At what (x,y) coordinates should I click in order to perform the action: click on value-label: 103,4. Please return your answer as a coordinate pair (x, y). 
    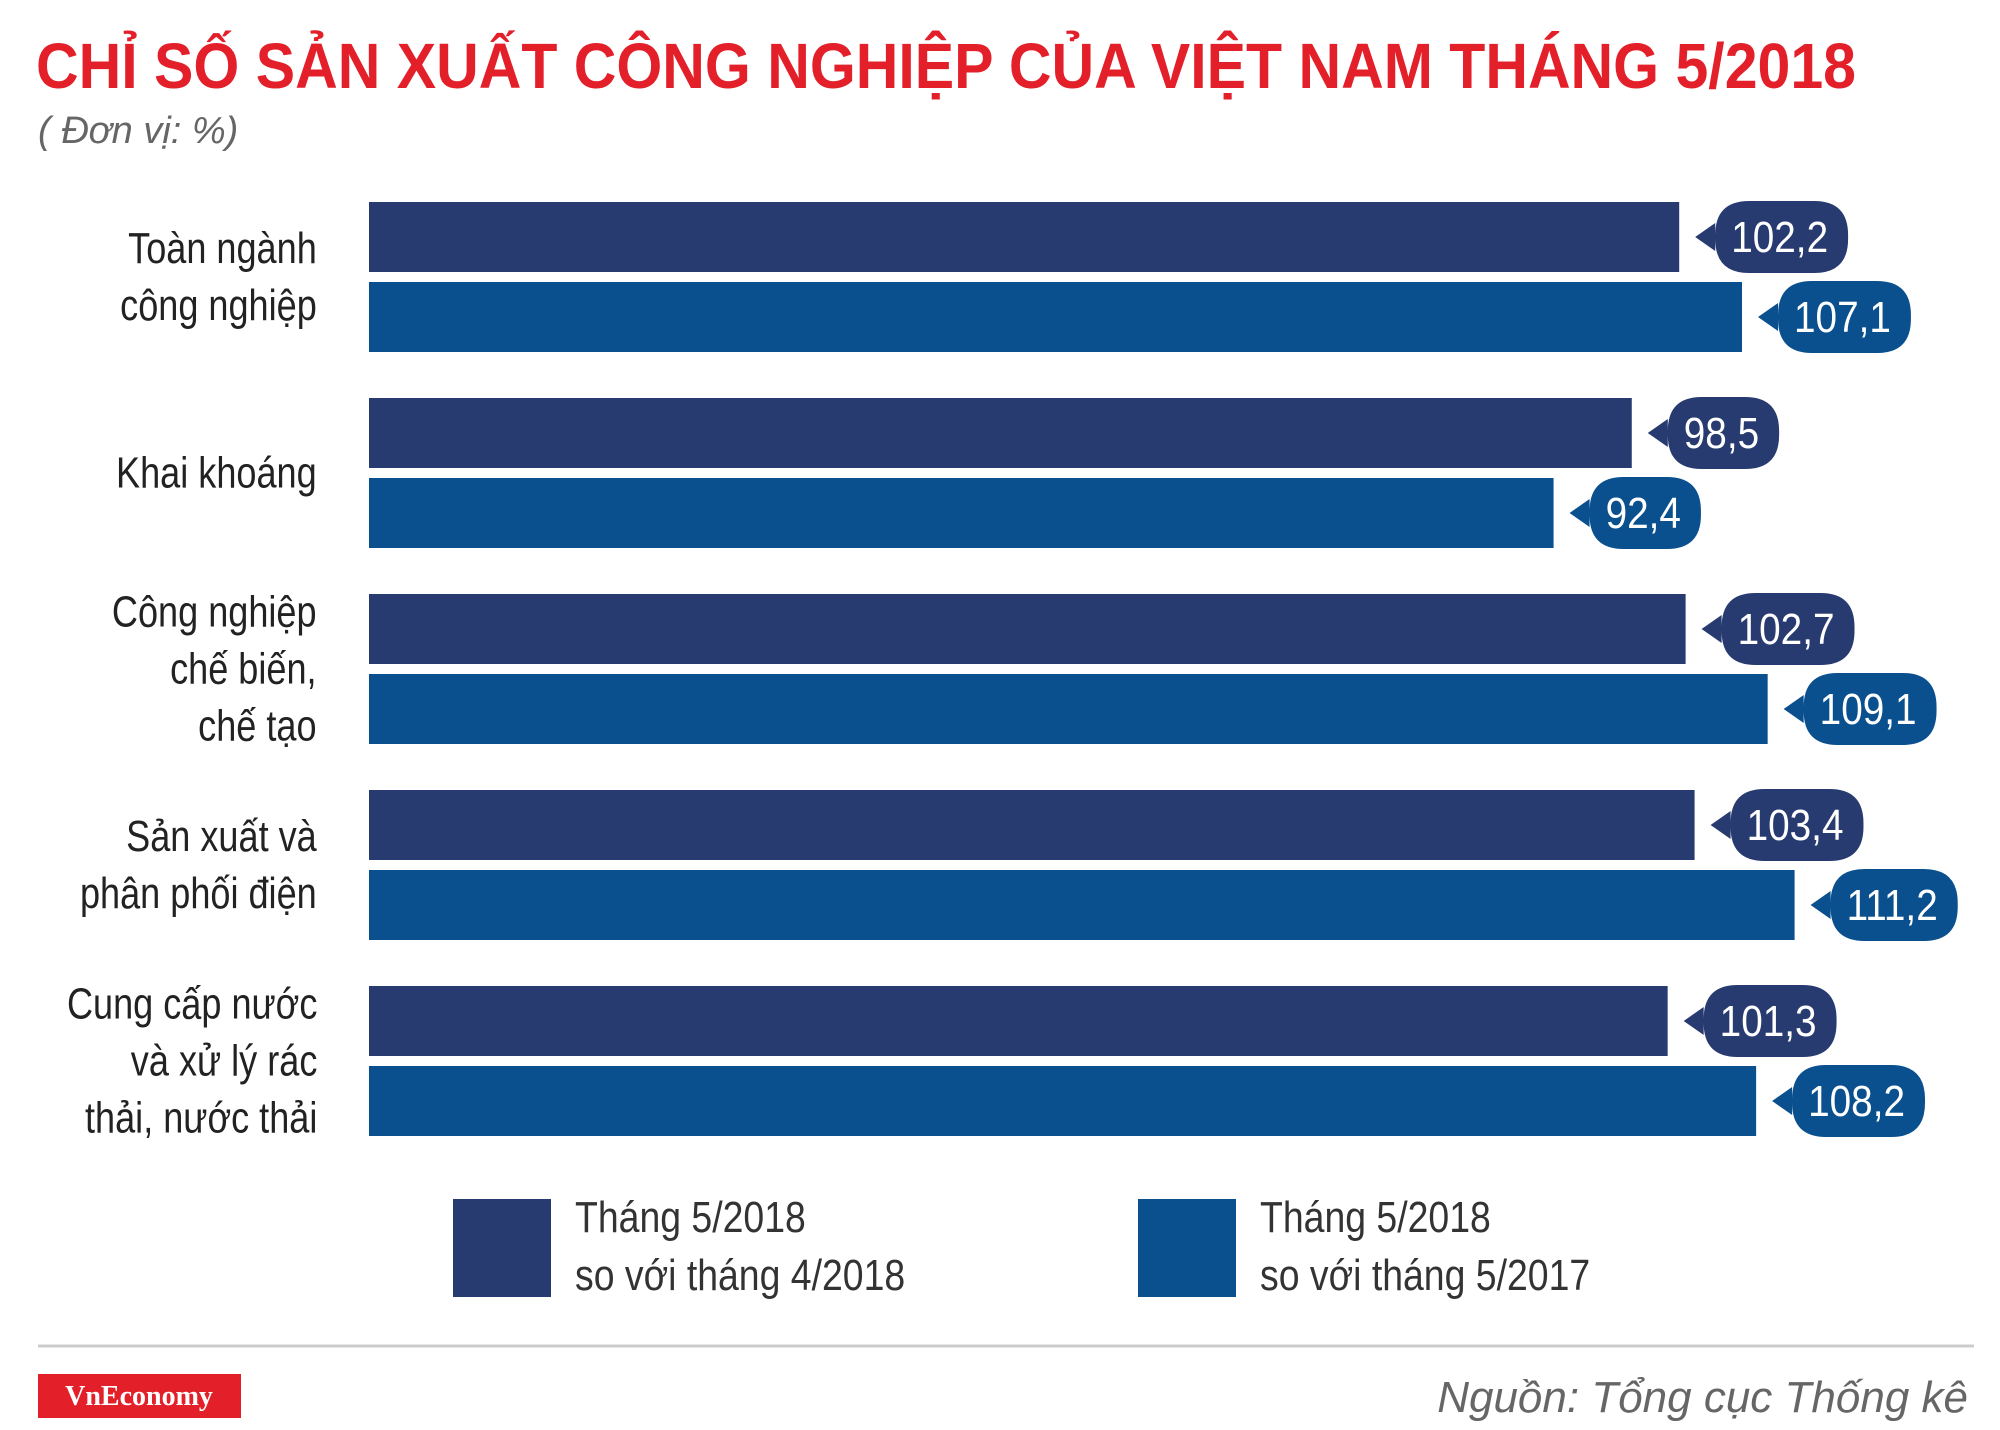
    Looking at the image, I should click on (1795, 825).